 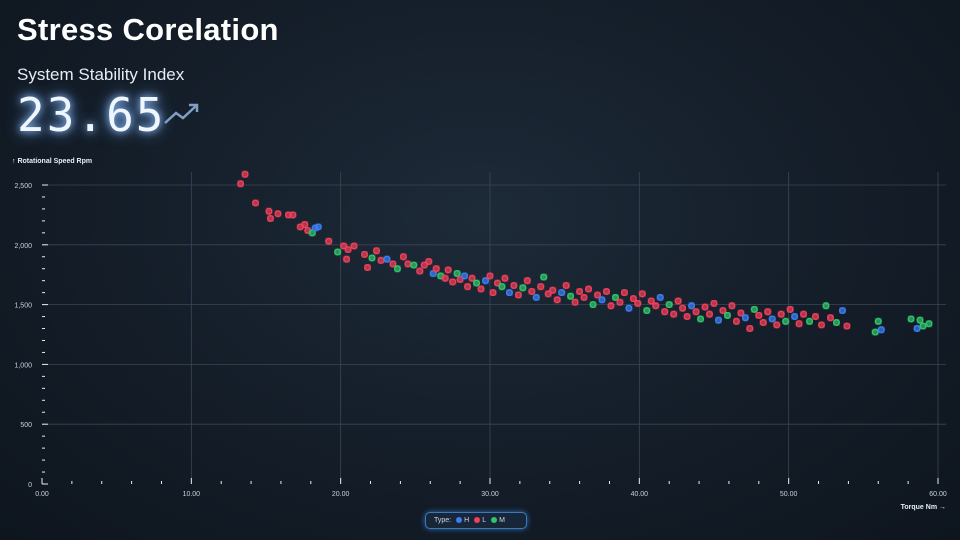 What do you see at coordinates (30, 485) in the screenshot?
I see `y-tick-label: 0` at bounding box center [30, 485].